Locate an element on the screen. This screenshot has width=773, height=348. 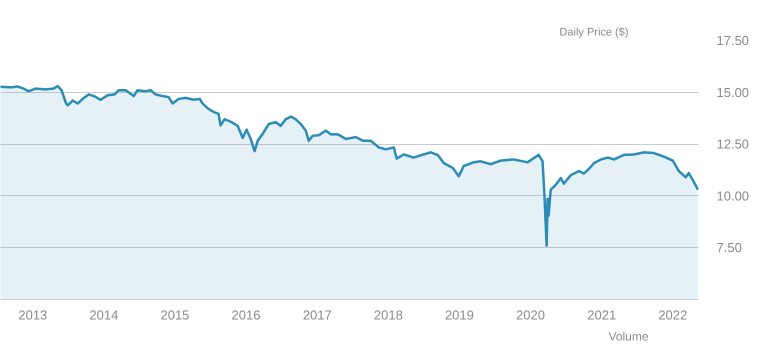
x-tick-label: 2019 is located at coordinates (459, 315).